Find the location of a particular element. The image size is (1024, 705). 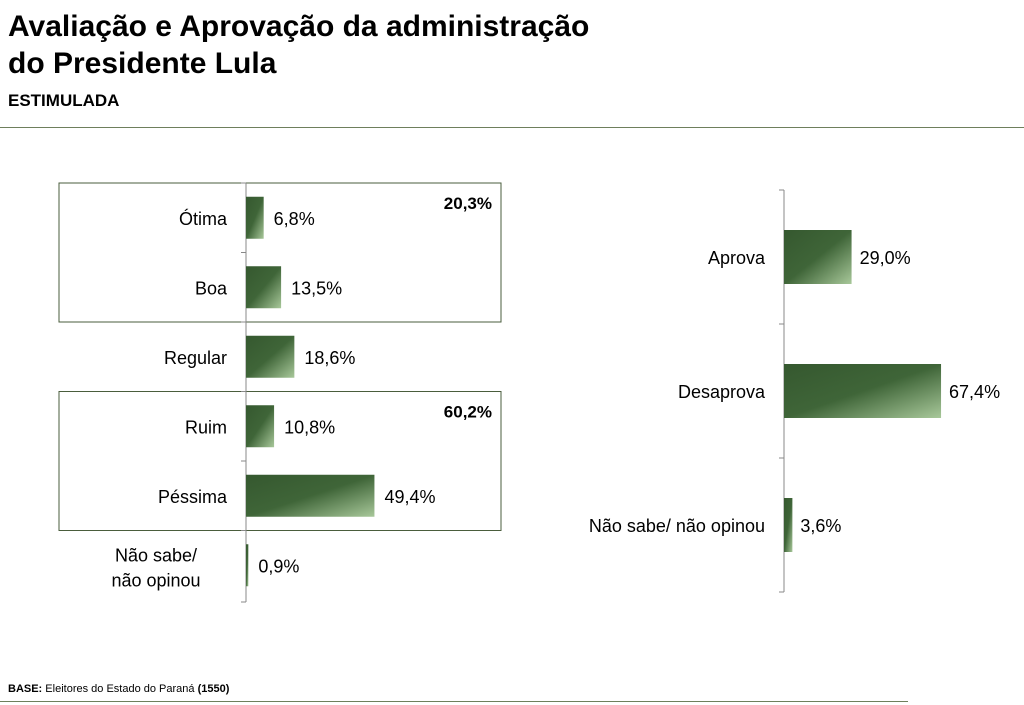

bar-desaprova is located at coordinates (863, 391).